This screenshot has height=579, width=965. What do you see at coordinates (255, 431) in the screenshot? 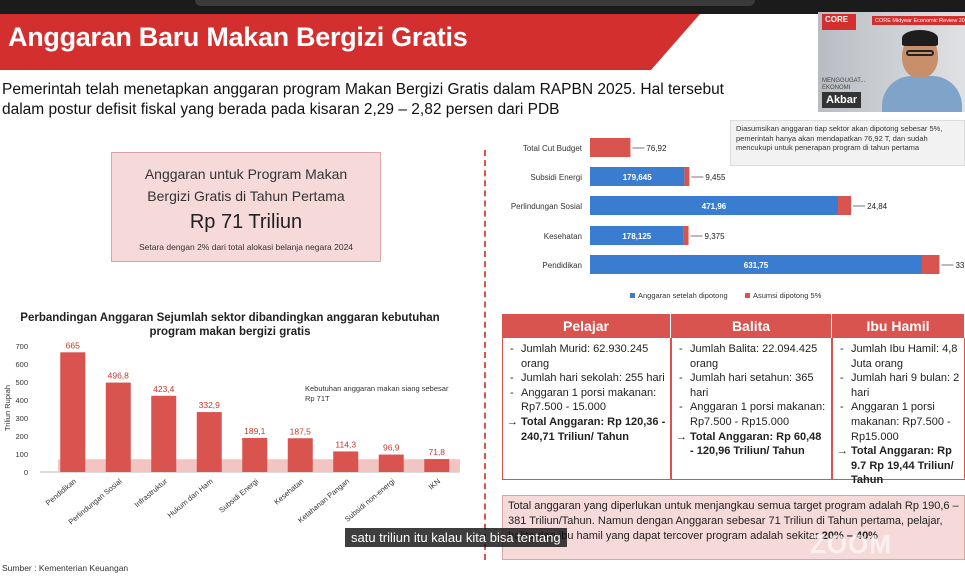
I see `bar-value-label: 189,1` at bounding box center [255, 431].